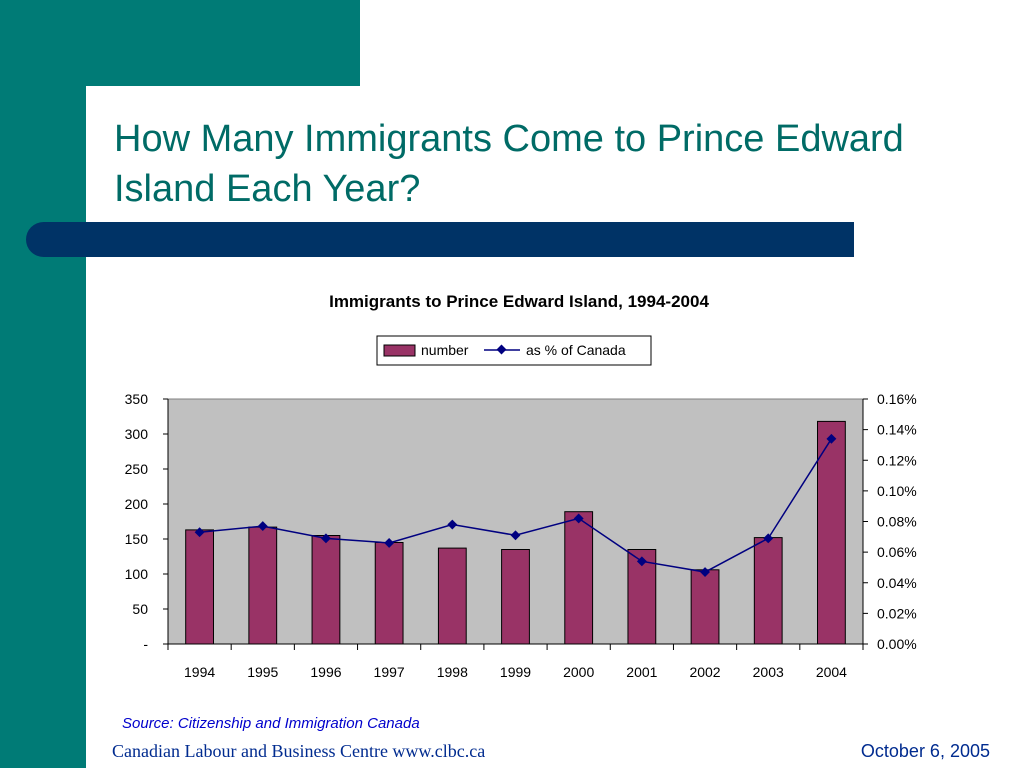  What do you see at coordinates (389, 672) in the screenshot?
I see `x-tick-label: 1997` at bounding box center [389, 672].